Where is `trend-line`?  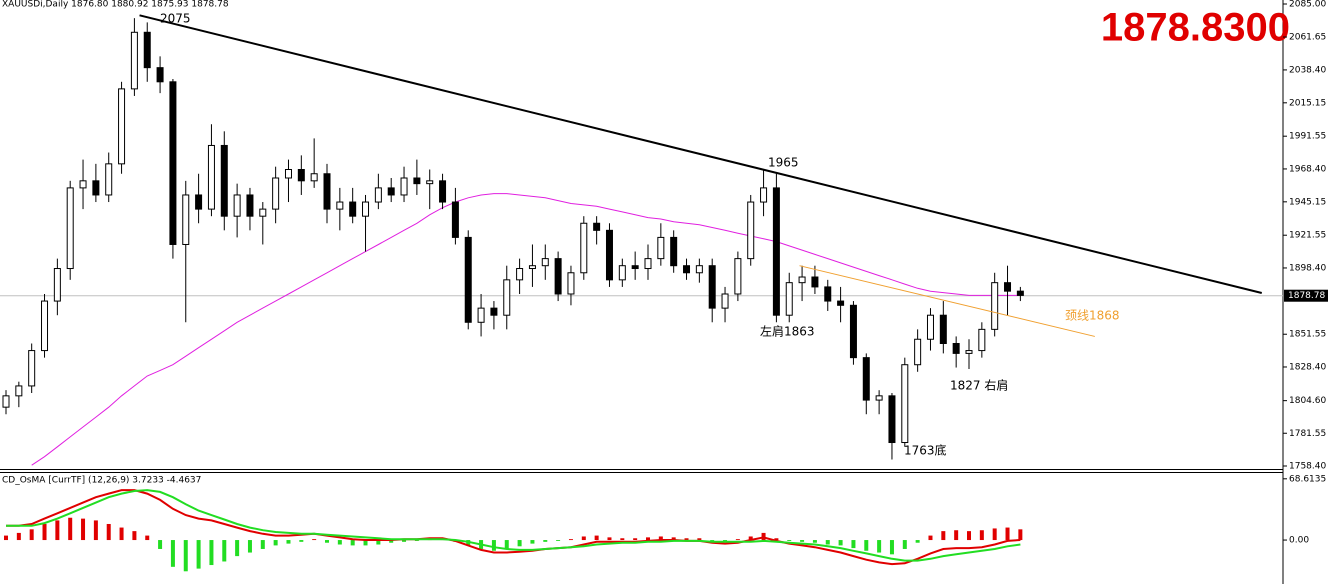
trend-line is located at coordinates (947, 301).